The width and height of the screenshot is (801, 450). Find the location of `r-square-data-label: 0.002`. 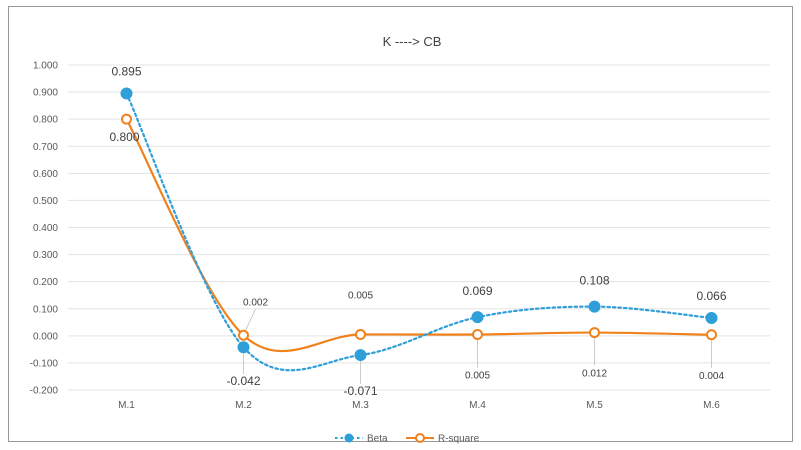

r-square-data-label: 0.002 is located at coordinates (255, 302).